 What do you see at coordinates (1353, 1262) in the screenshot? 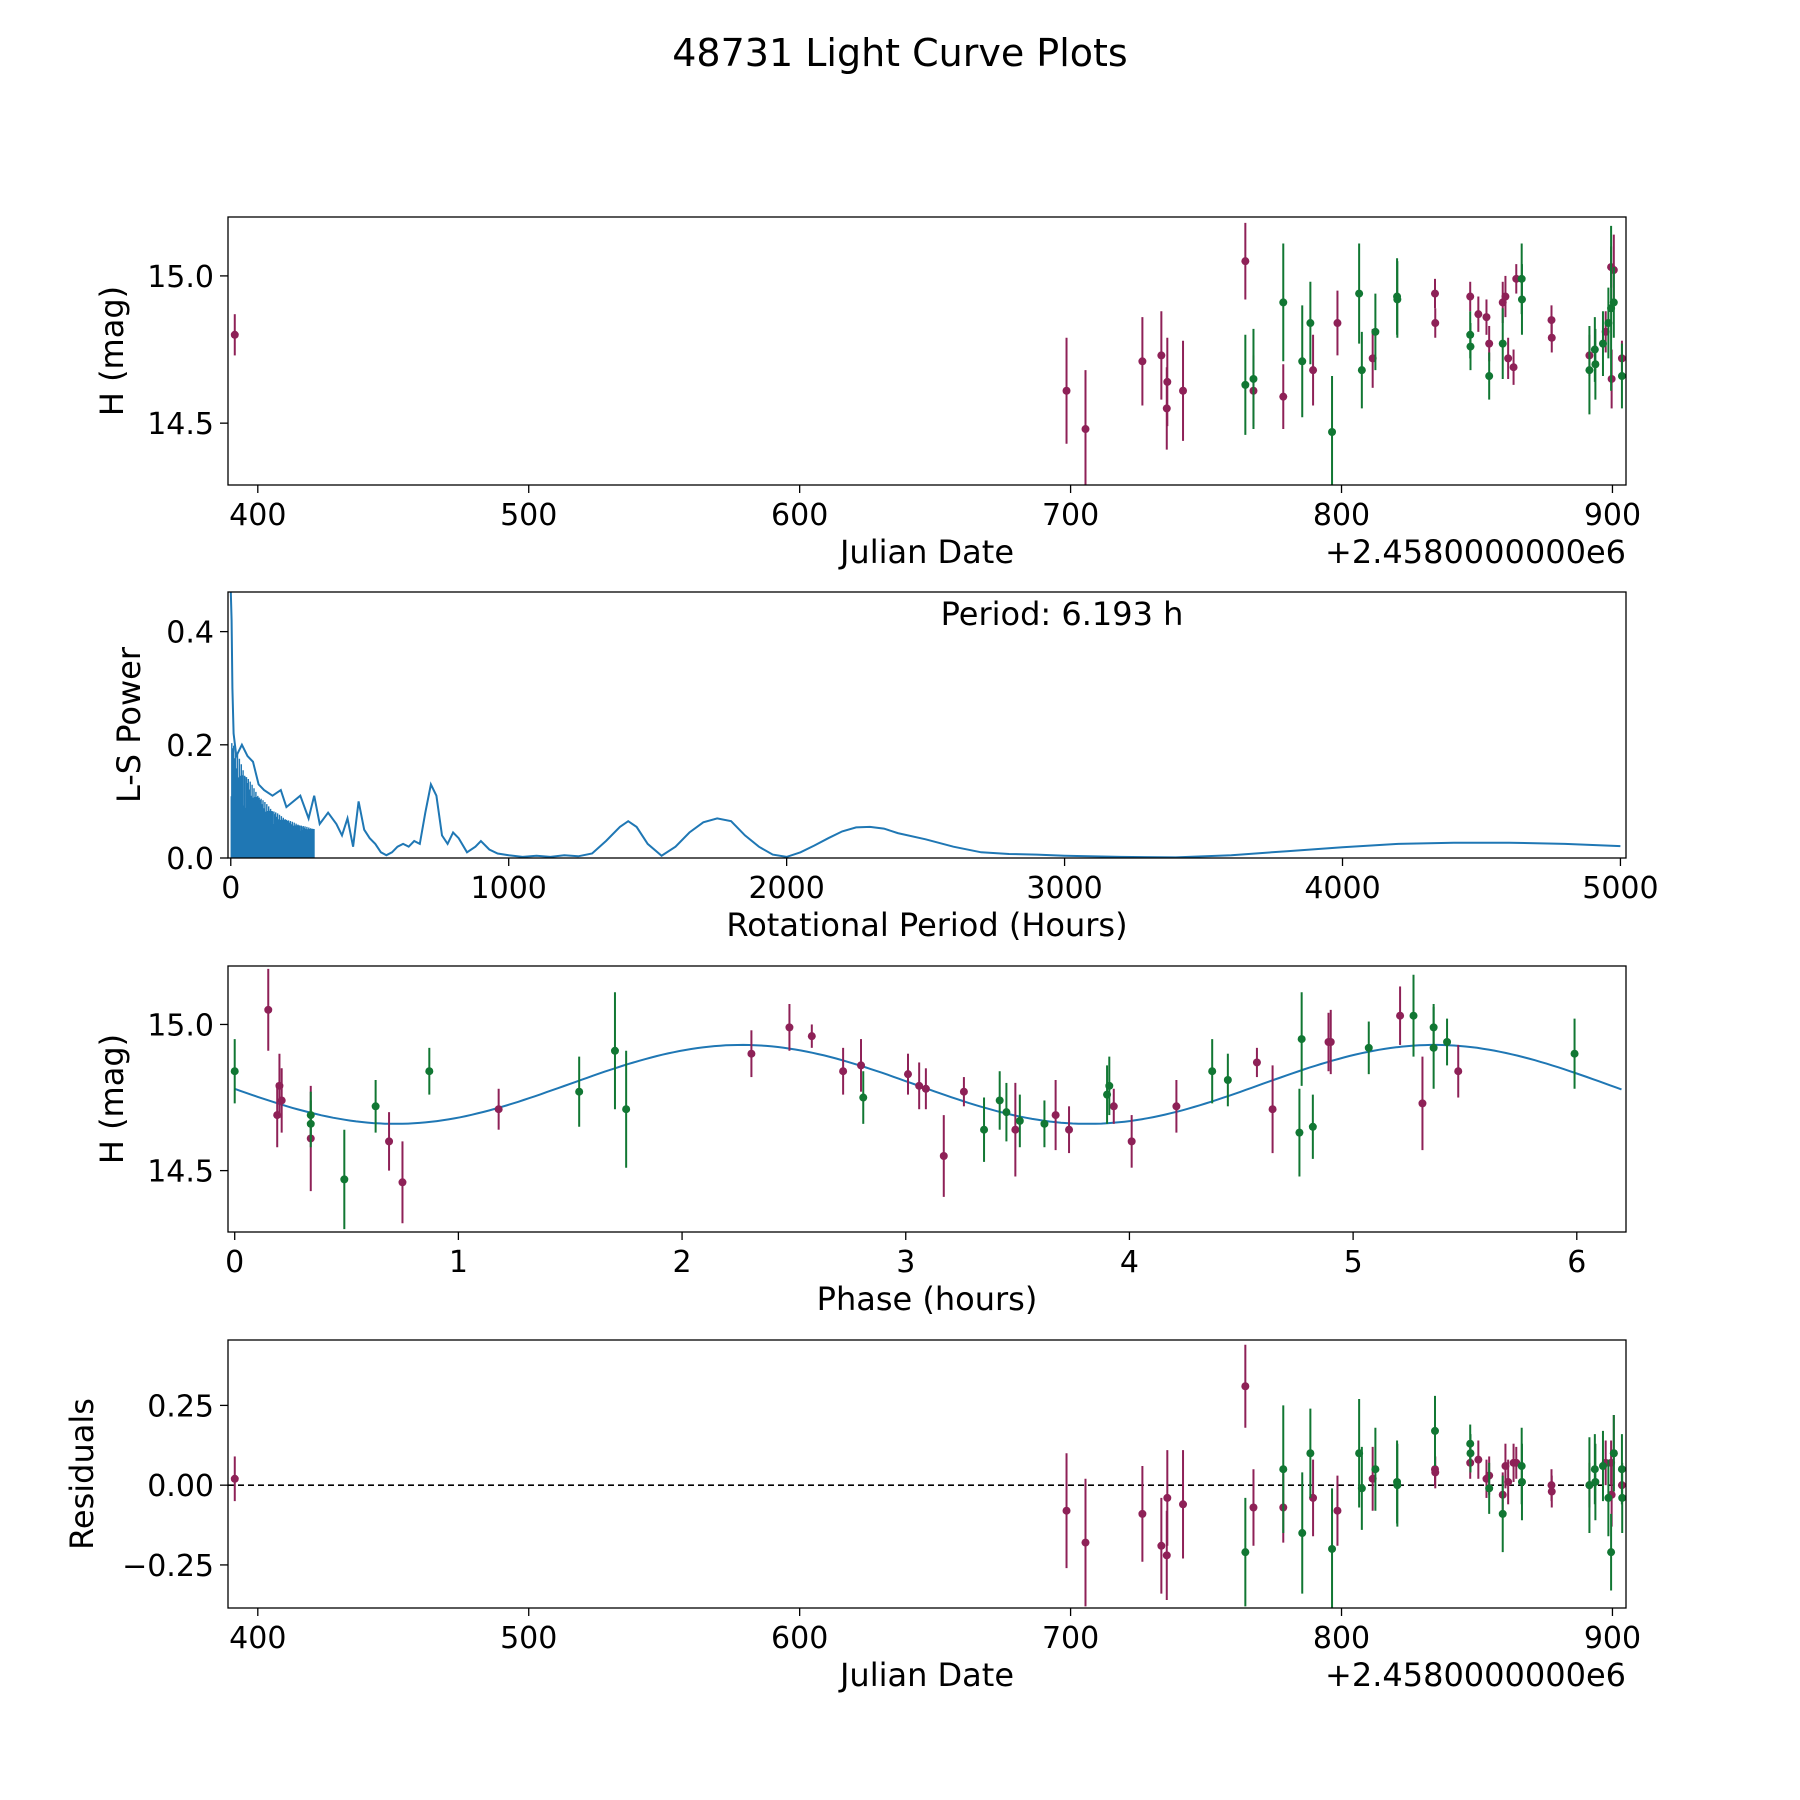
I see `x-tick-label: 5` at bounding box center [1353, 1262].